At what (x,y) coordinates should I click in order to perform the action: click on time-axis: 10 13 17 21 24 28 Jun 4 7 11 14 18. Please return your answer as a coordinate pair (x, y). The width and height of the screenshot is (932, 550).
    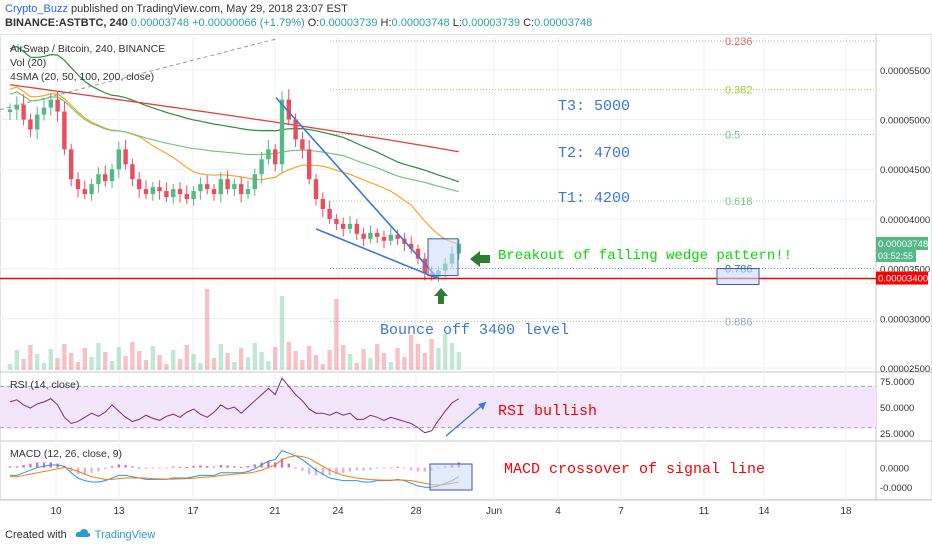
    Looking at the image, I should click on (451, 511).